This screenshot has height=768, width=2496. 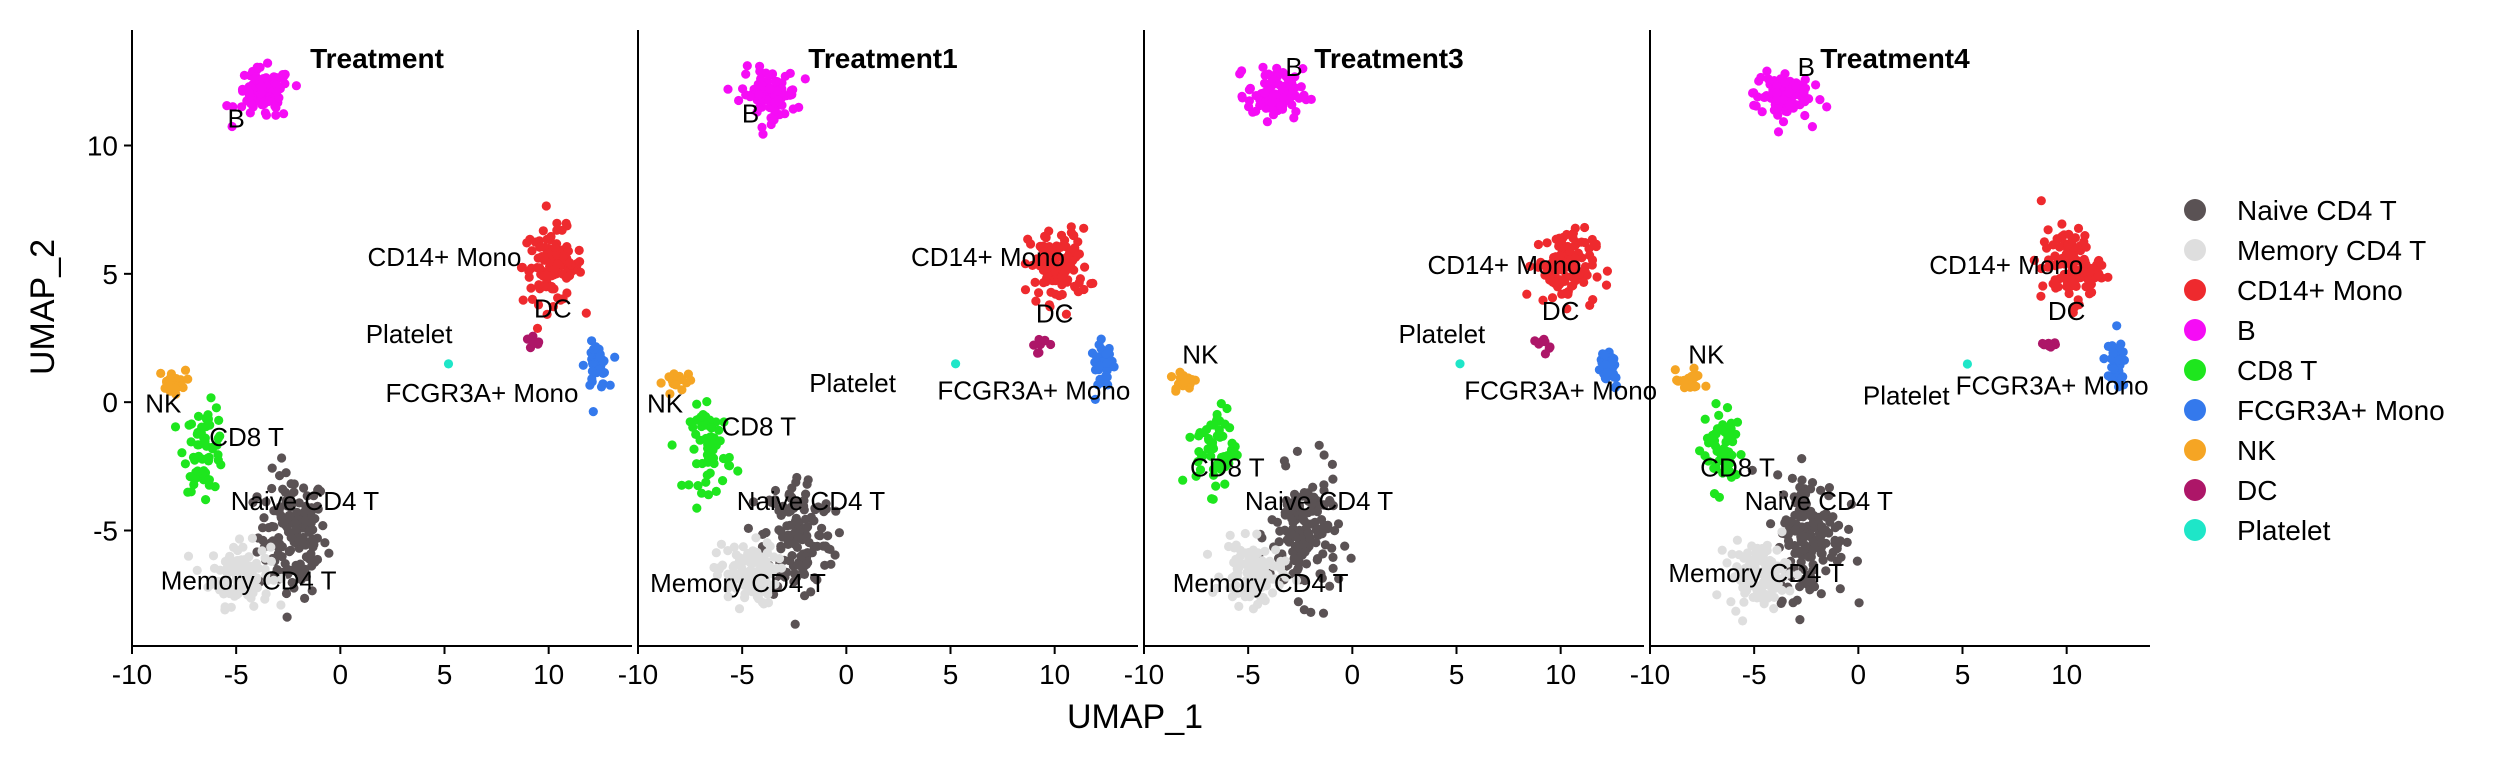 What do you see at coordinates (2230, 450) in the screenshot?
I see `legend-item-nk: NK` at bounding box center [2230, 450].